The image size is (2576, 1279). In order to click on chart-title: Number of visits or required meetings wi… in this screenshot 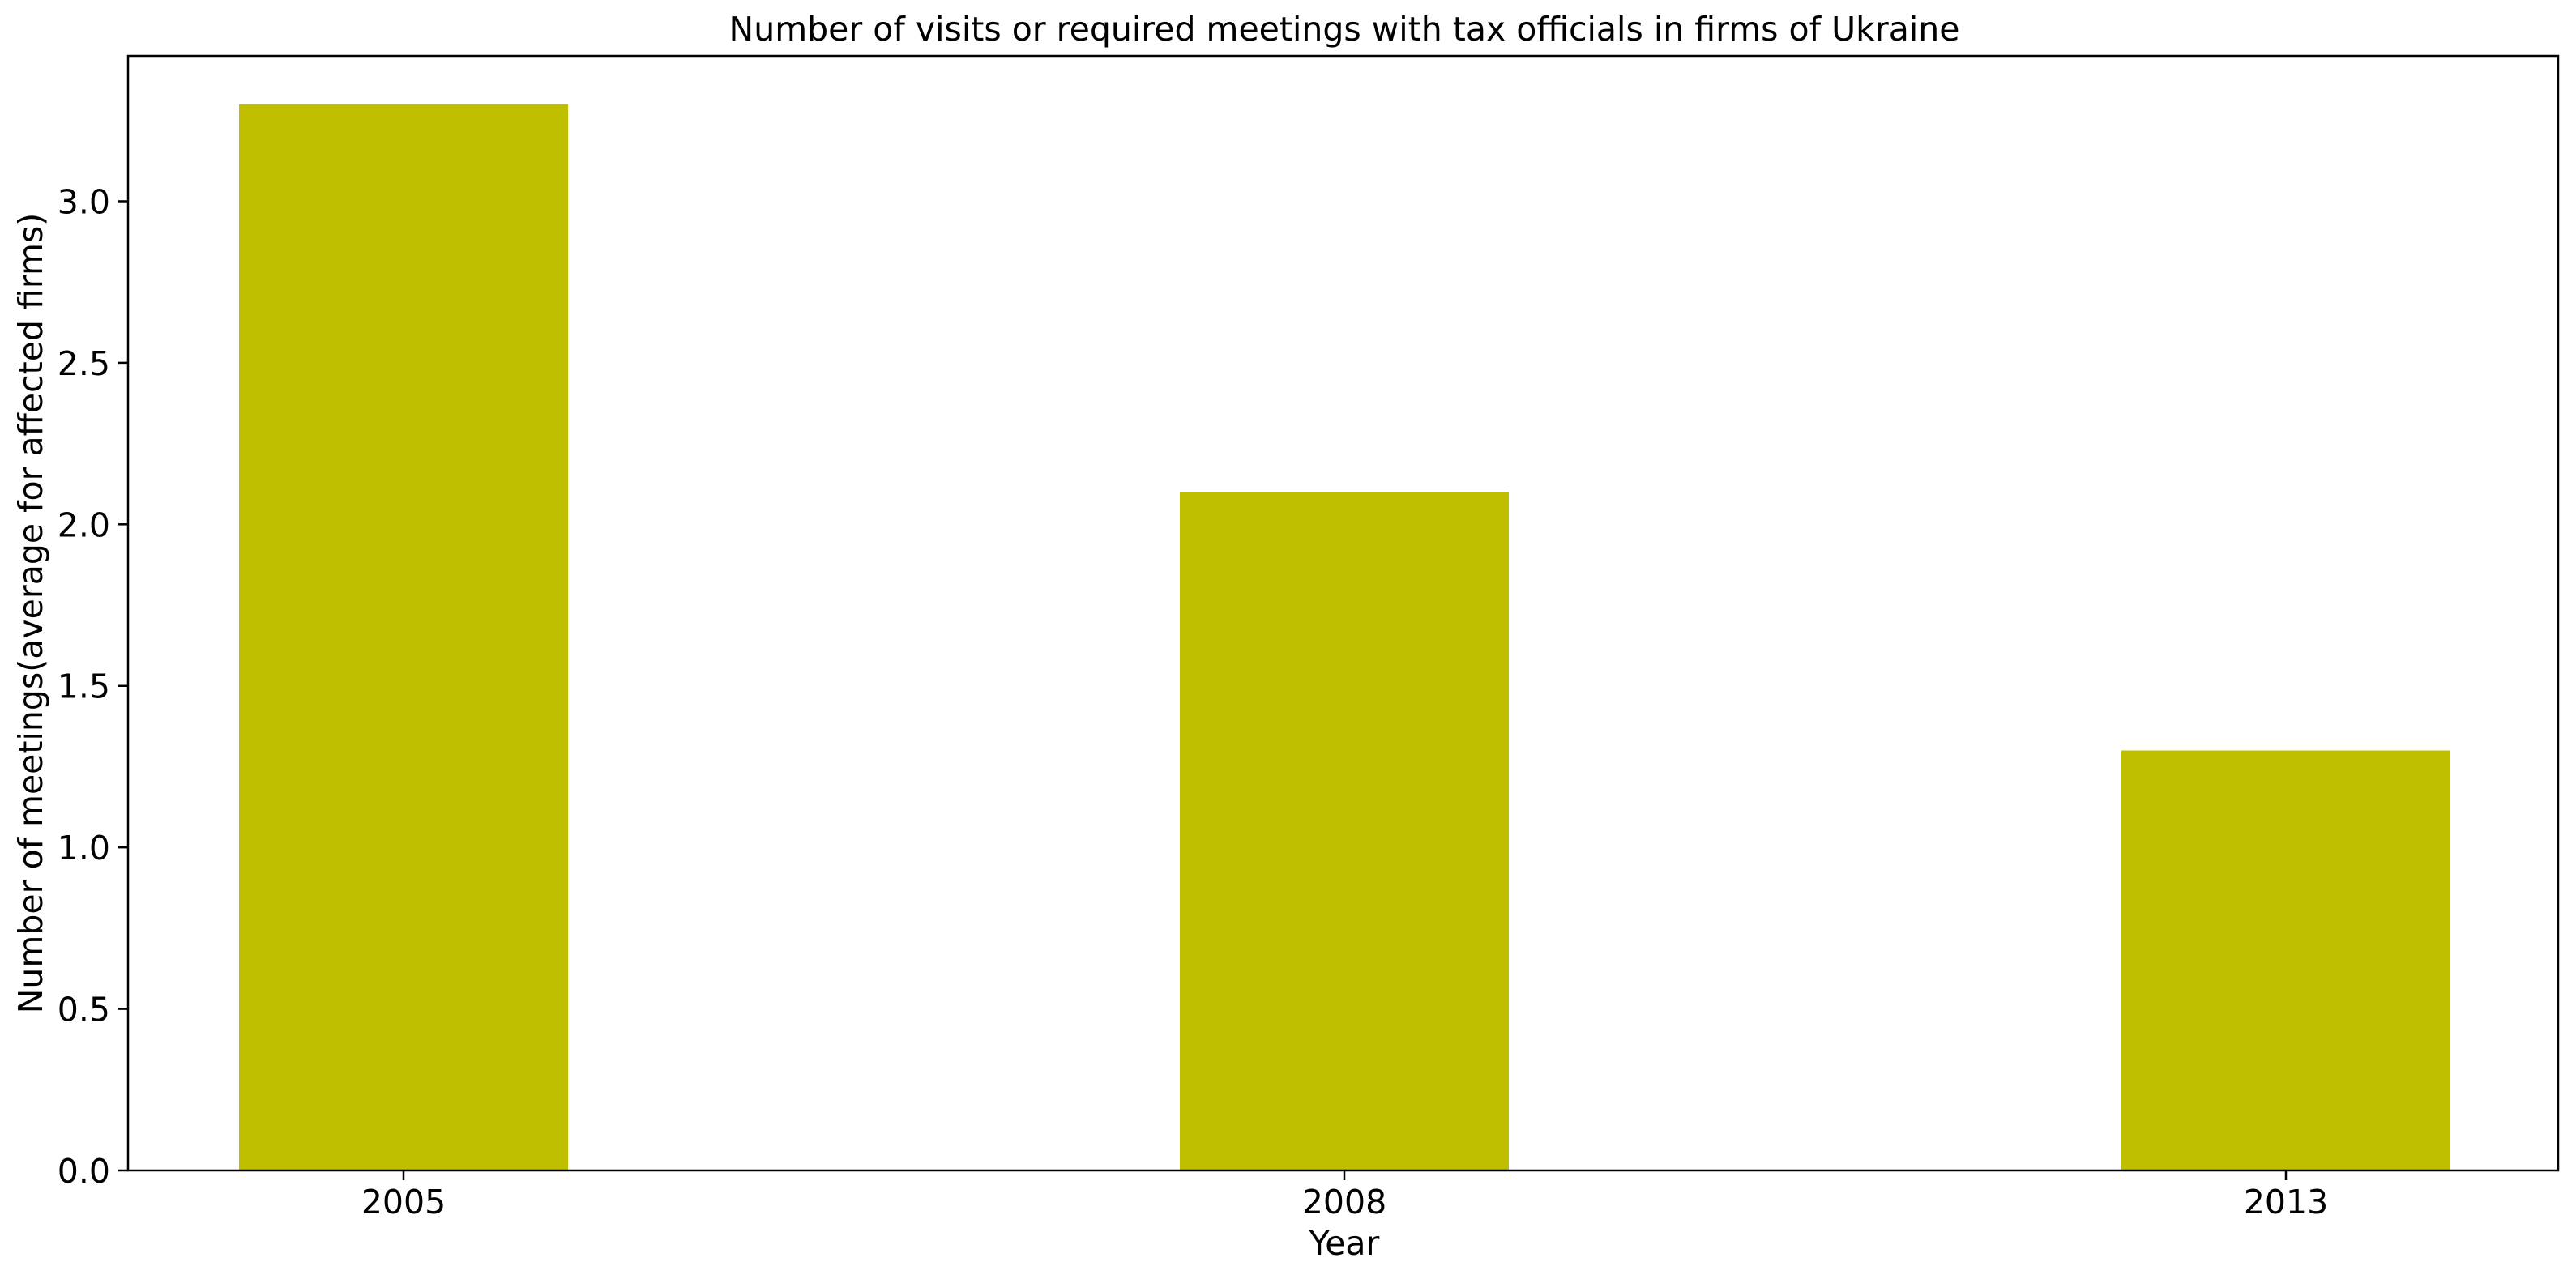, I will do `click(1344, 29)`.